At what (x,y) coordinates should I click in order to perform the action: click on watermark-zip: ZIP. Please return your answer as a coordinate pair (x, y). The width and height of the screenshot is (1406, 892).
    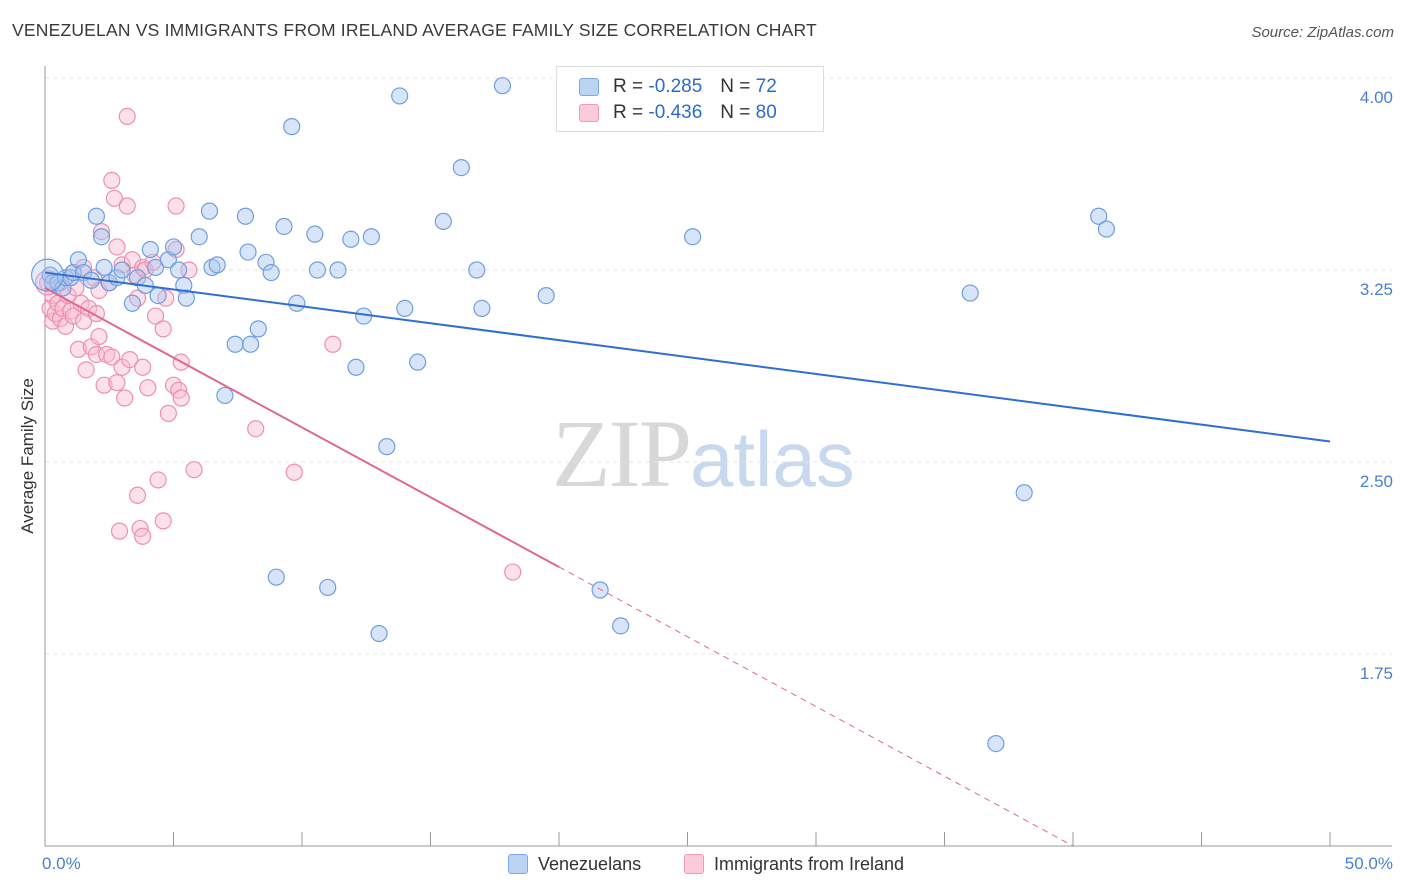
    Looking at the image, I should click on (622, 453).